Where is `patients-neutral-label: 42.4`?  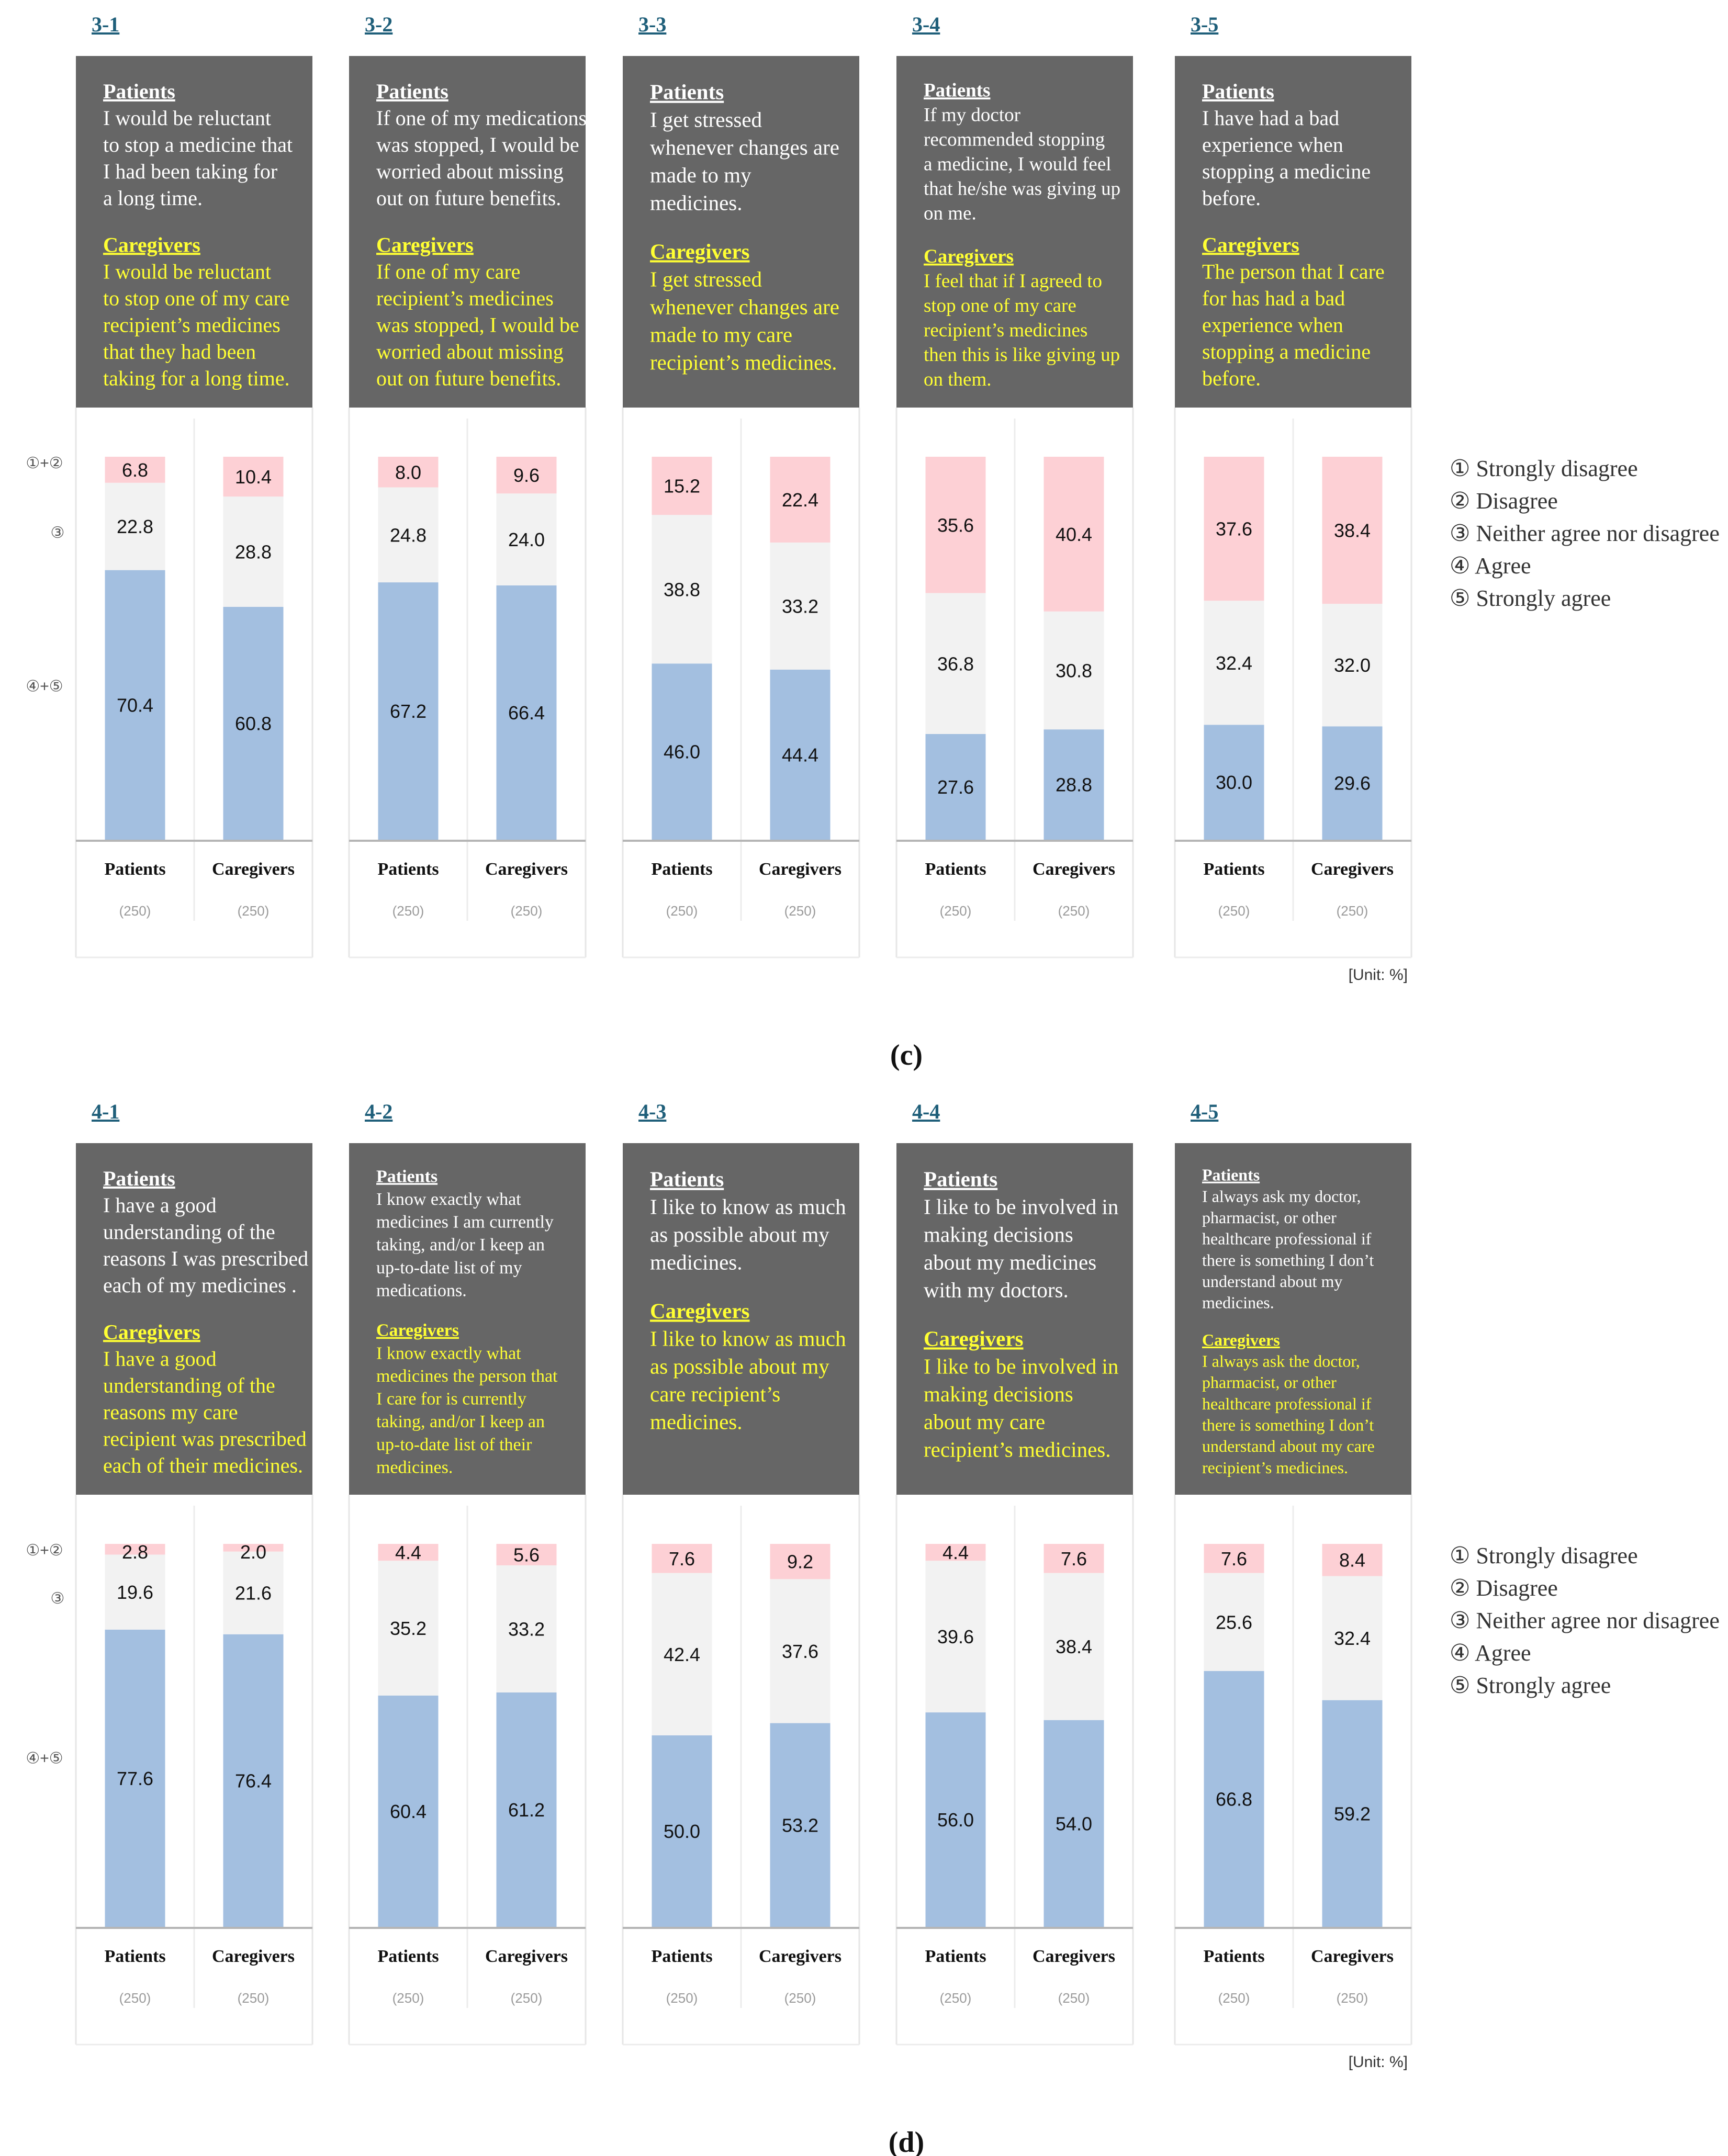
patients-neutral-label: 42.4 is located at coordinates (682, 1654).